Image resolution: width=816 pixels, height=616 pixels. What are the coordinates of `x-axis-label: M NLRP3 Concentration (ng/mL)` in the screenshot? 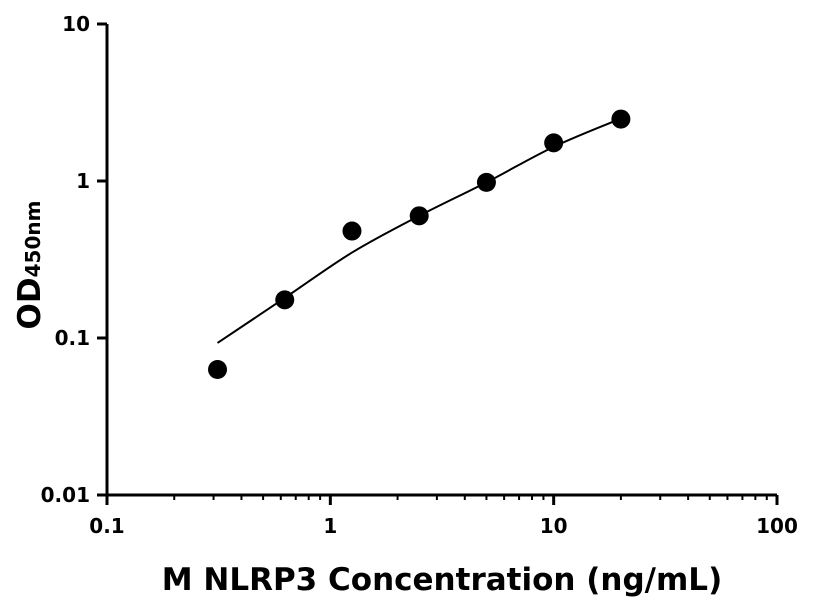 It's located at (442, 580).